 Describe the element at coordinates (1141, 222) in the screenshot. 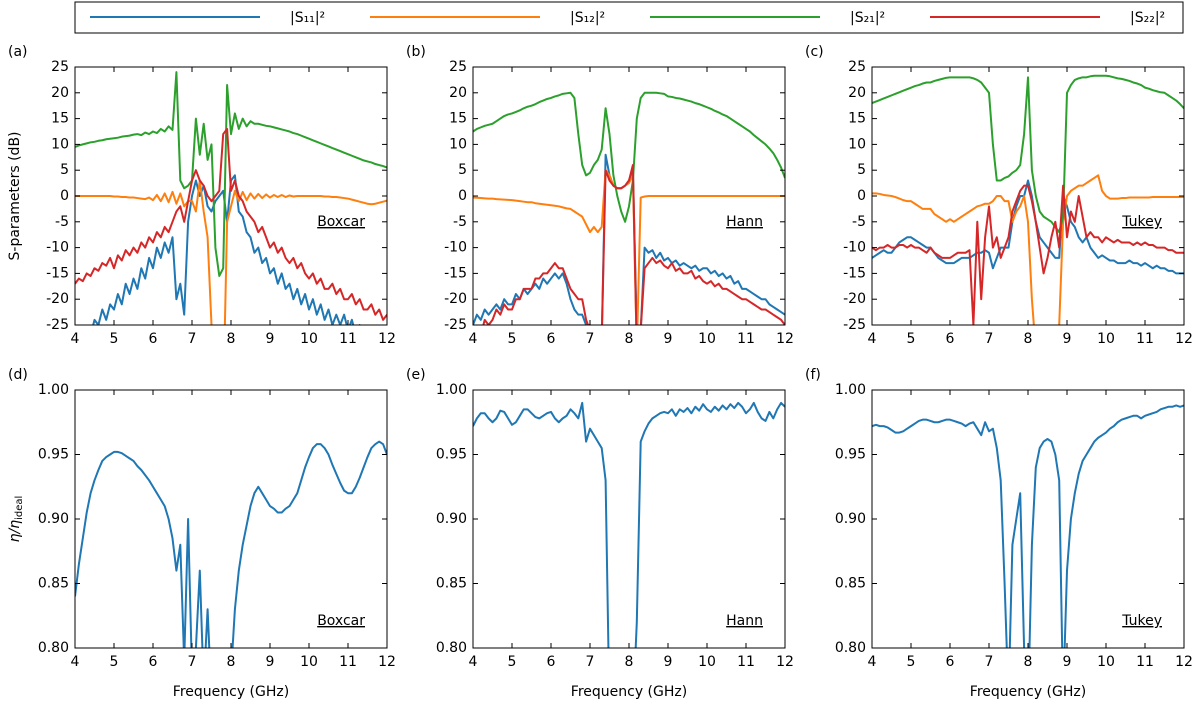

I see `window-annotation: Tukey` at that location.